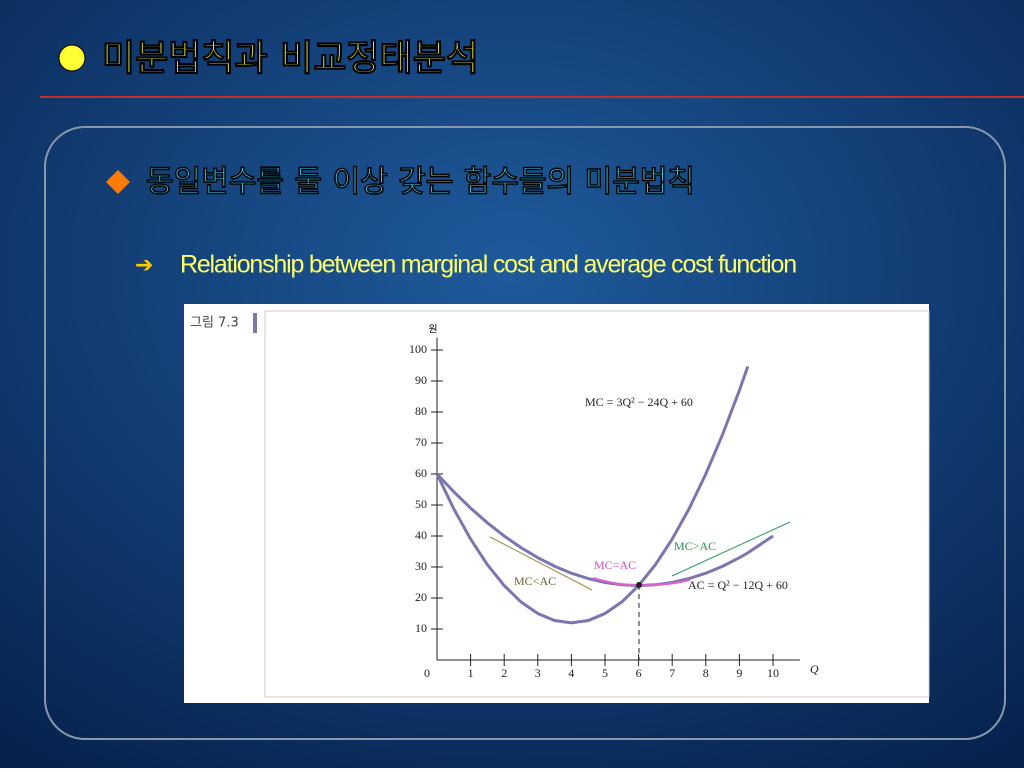 Image resolution: width=1024 pixels, height=772 pixels. What do you see at coordinates (695, 546) in the screenshot?
I see `annotation: MC>AC` at bounding box center [695, 546].